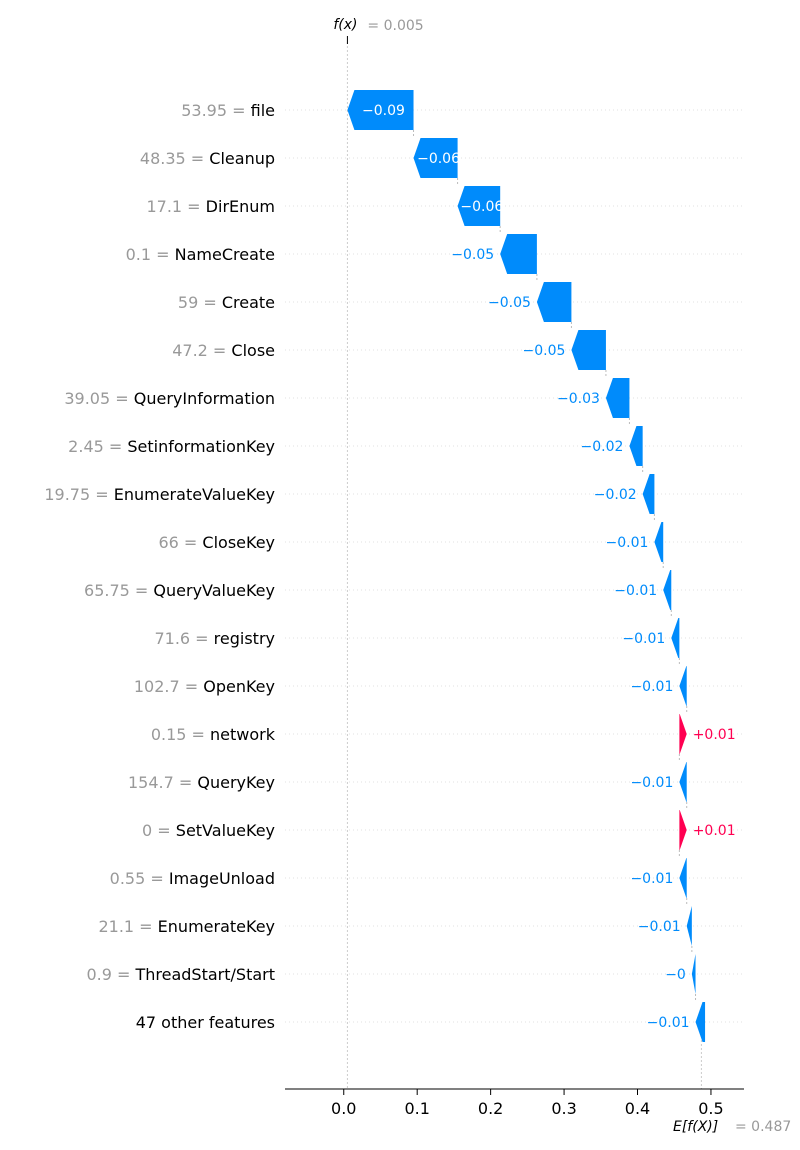  What do you see at coordinates (225, 830) in the screenshot?
I see `feature-name: SetValueKey` at bounding box center [225, 830].